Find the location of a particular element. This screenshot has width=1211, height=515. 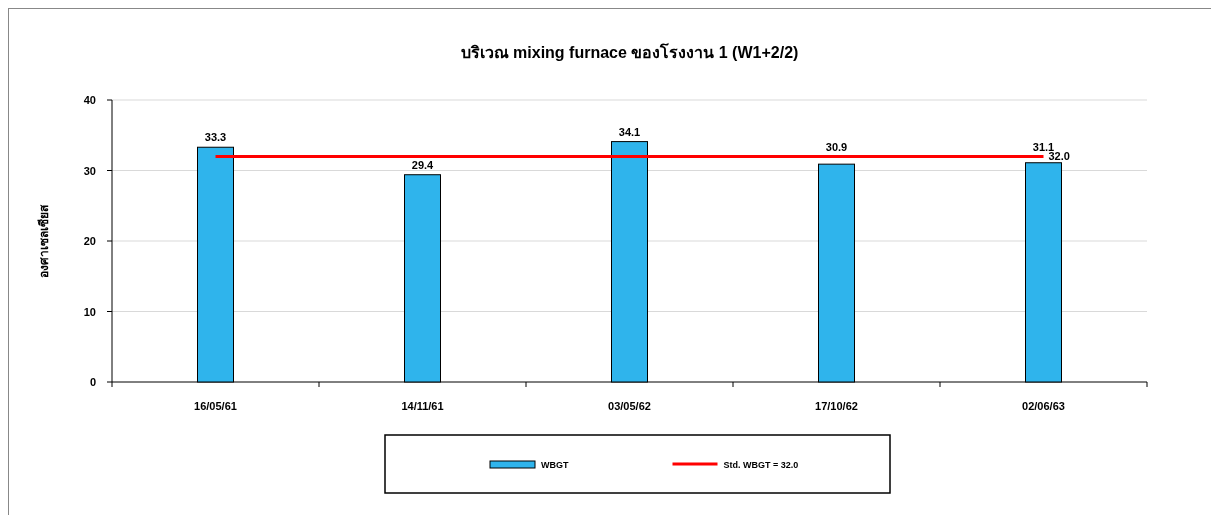

data-label: 29.4 is located at coordinates (423, 164).